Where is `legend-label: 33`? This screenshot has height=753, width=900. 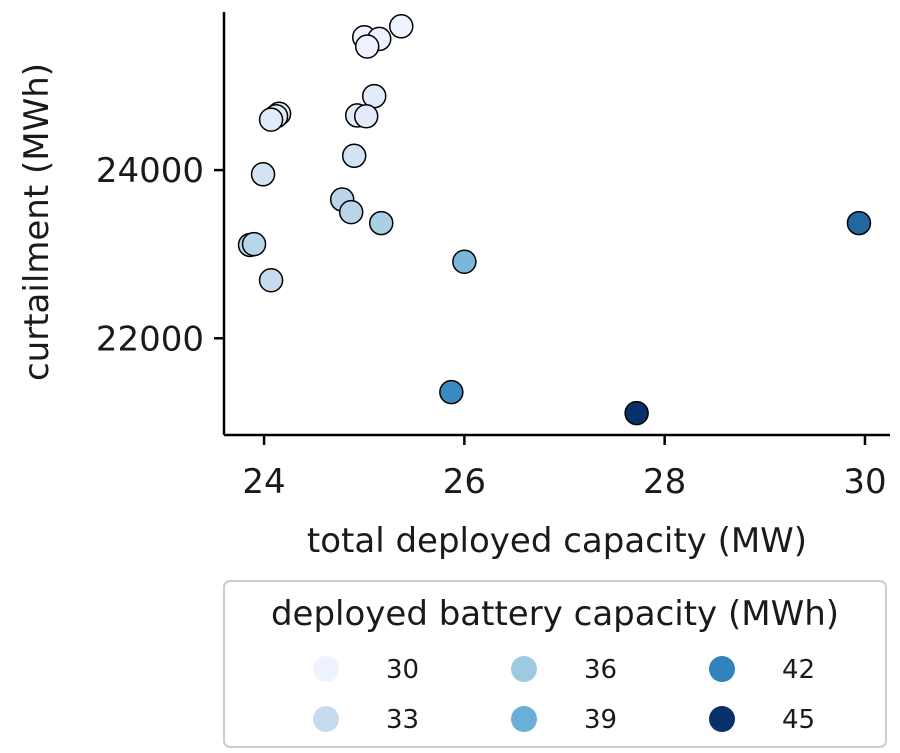
legend-label: 33 is located at coordinates (402, 720).